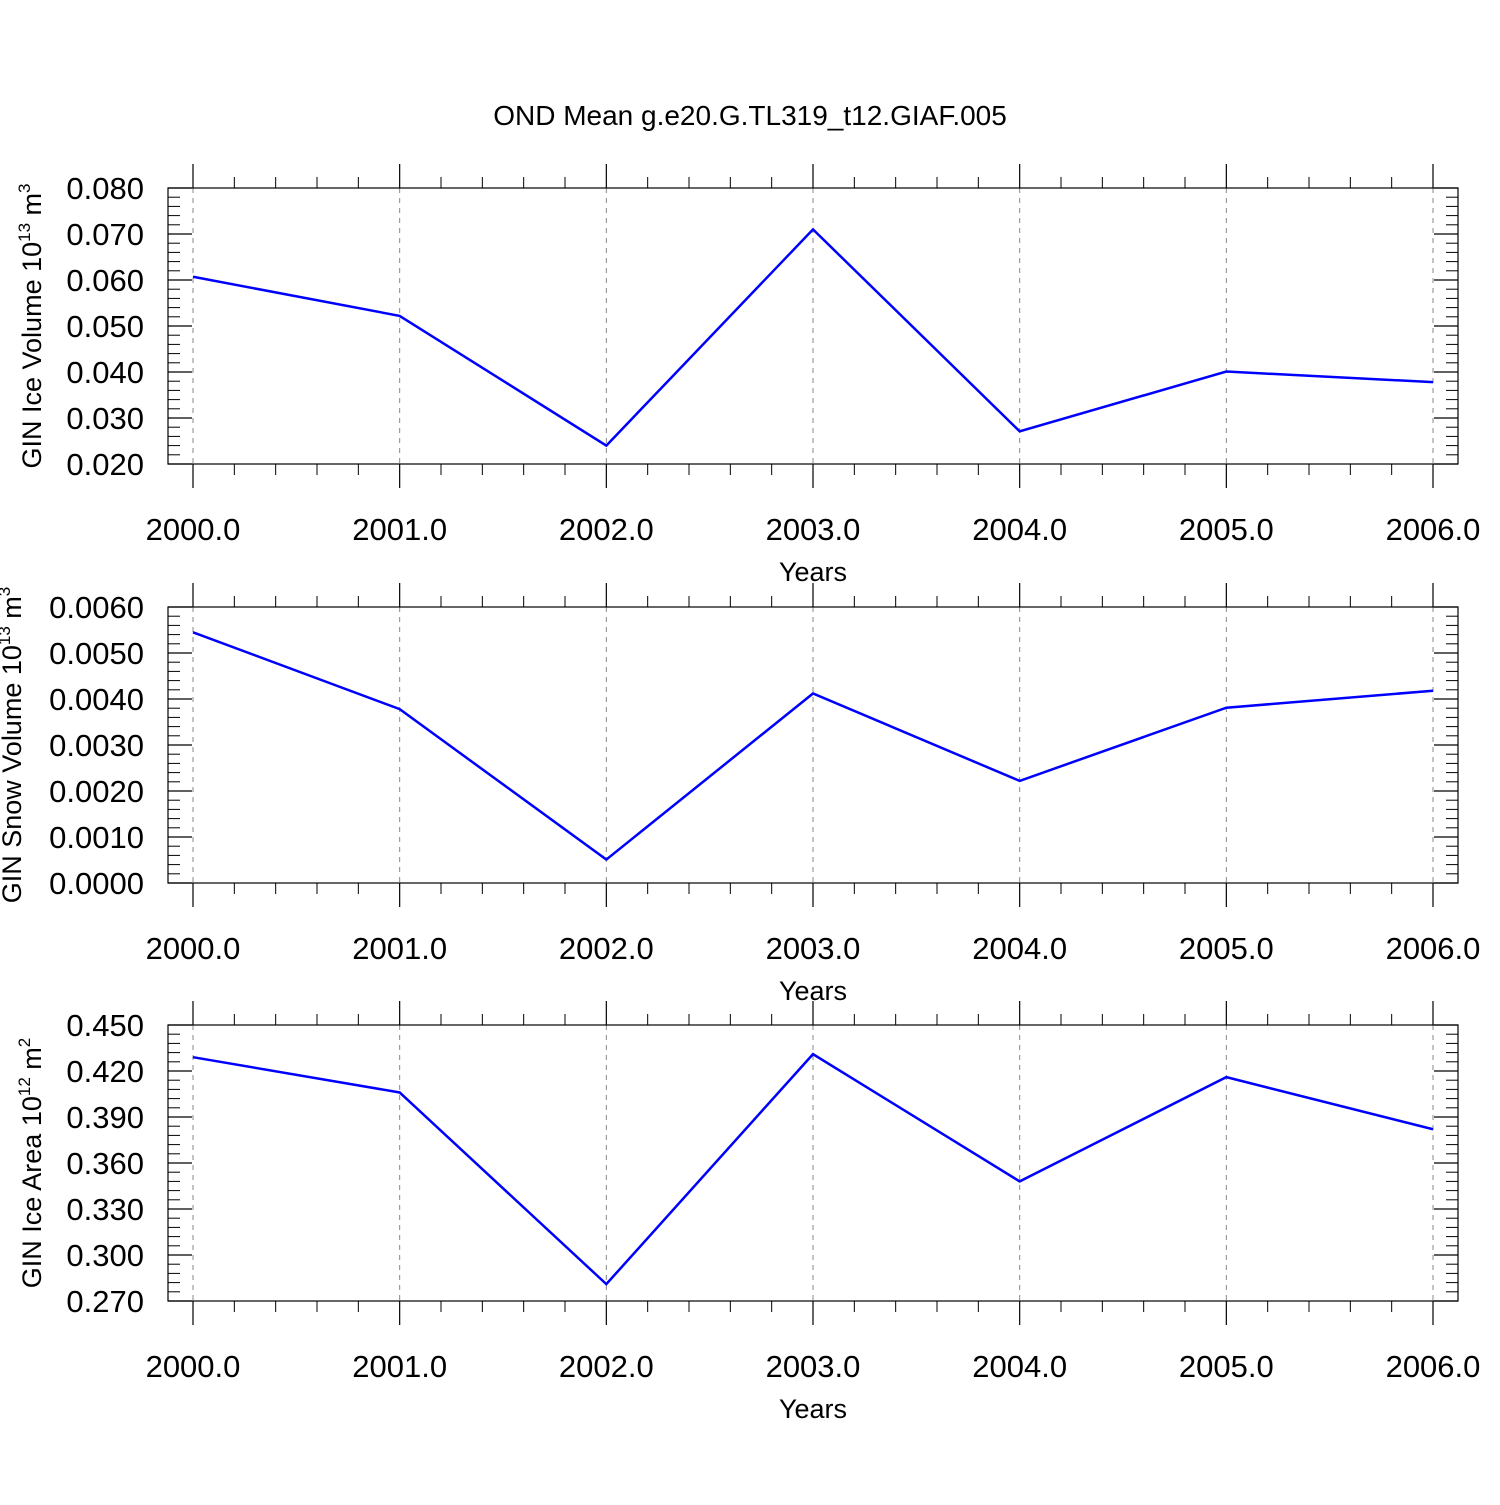 The height and width of the screenshot is (1505, 1500). I want to click on series-line, so click(813, 745).